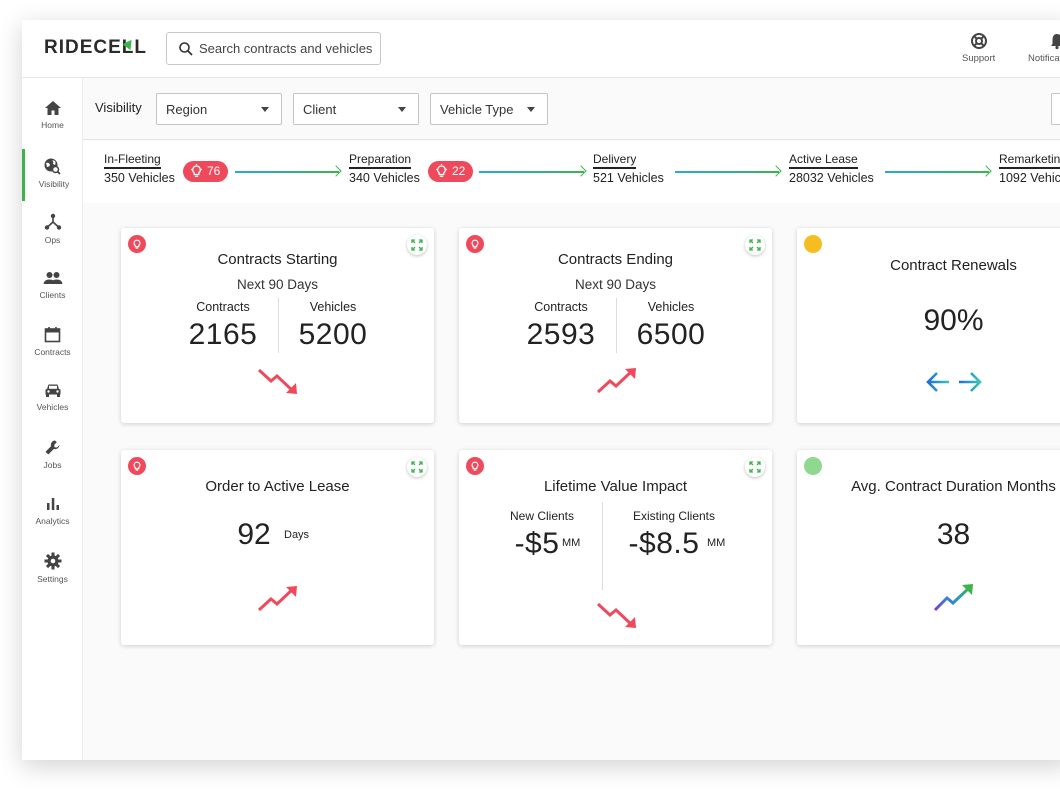 Image resolution: width=1060 pixels, height=800 pixels. What do you see at coordinates (320, 109) in the screenshot?
I see `client-dropdown-value: Client` at bounding box center [320, 109].